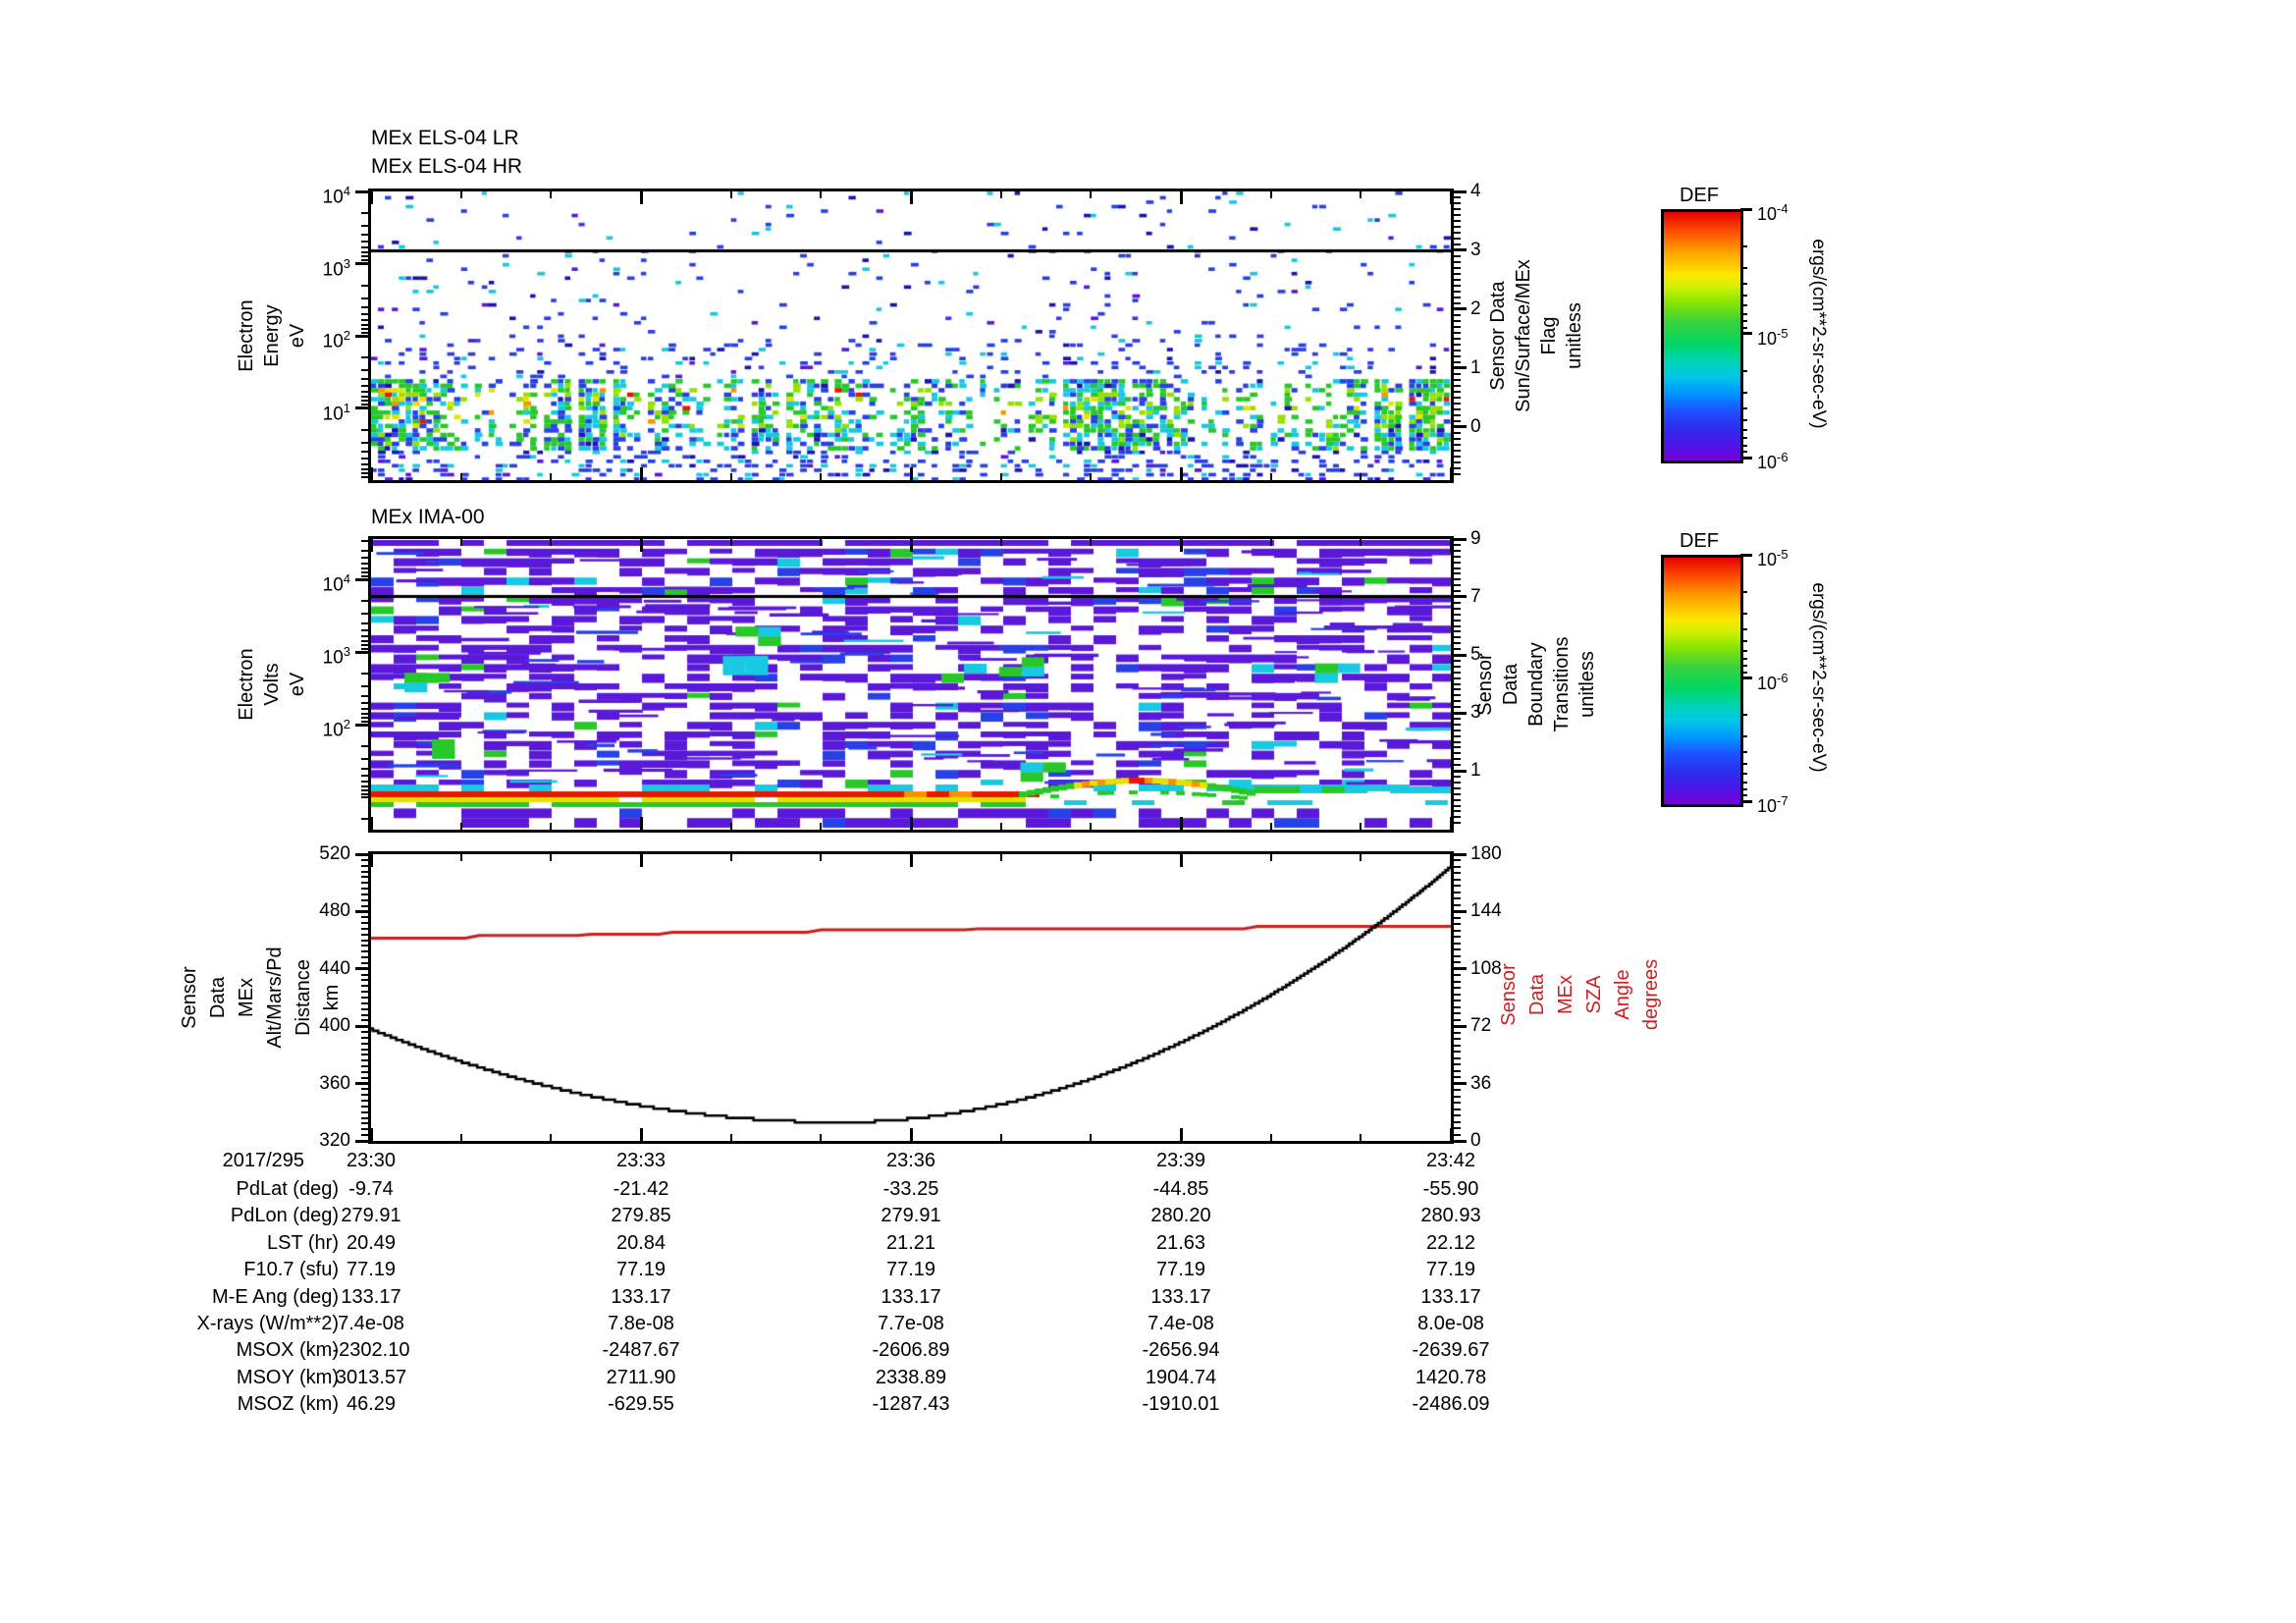  What do you see at coordinates (641, 1377) in the screenshot?
I see `table-cell-value: 2711.90` at bounding box center [641, 1377].